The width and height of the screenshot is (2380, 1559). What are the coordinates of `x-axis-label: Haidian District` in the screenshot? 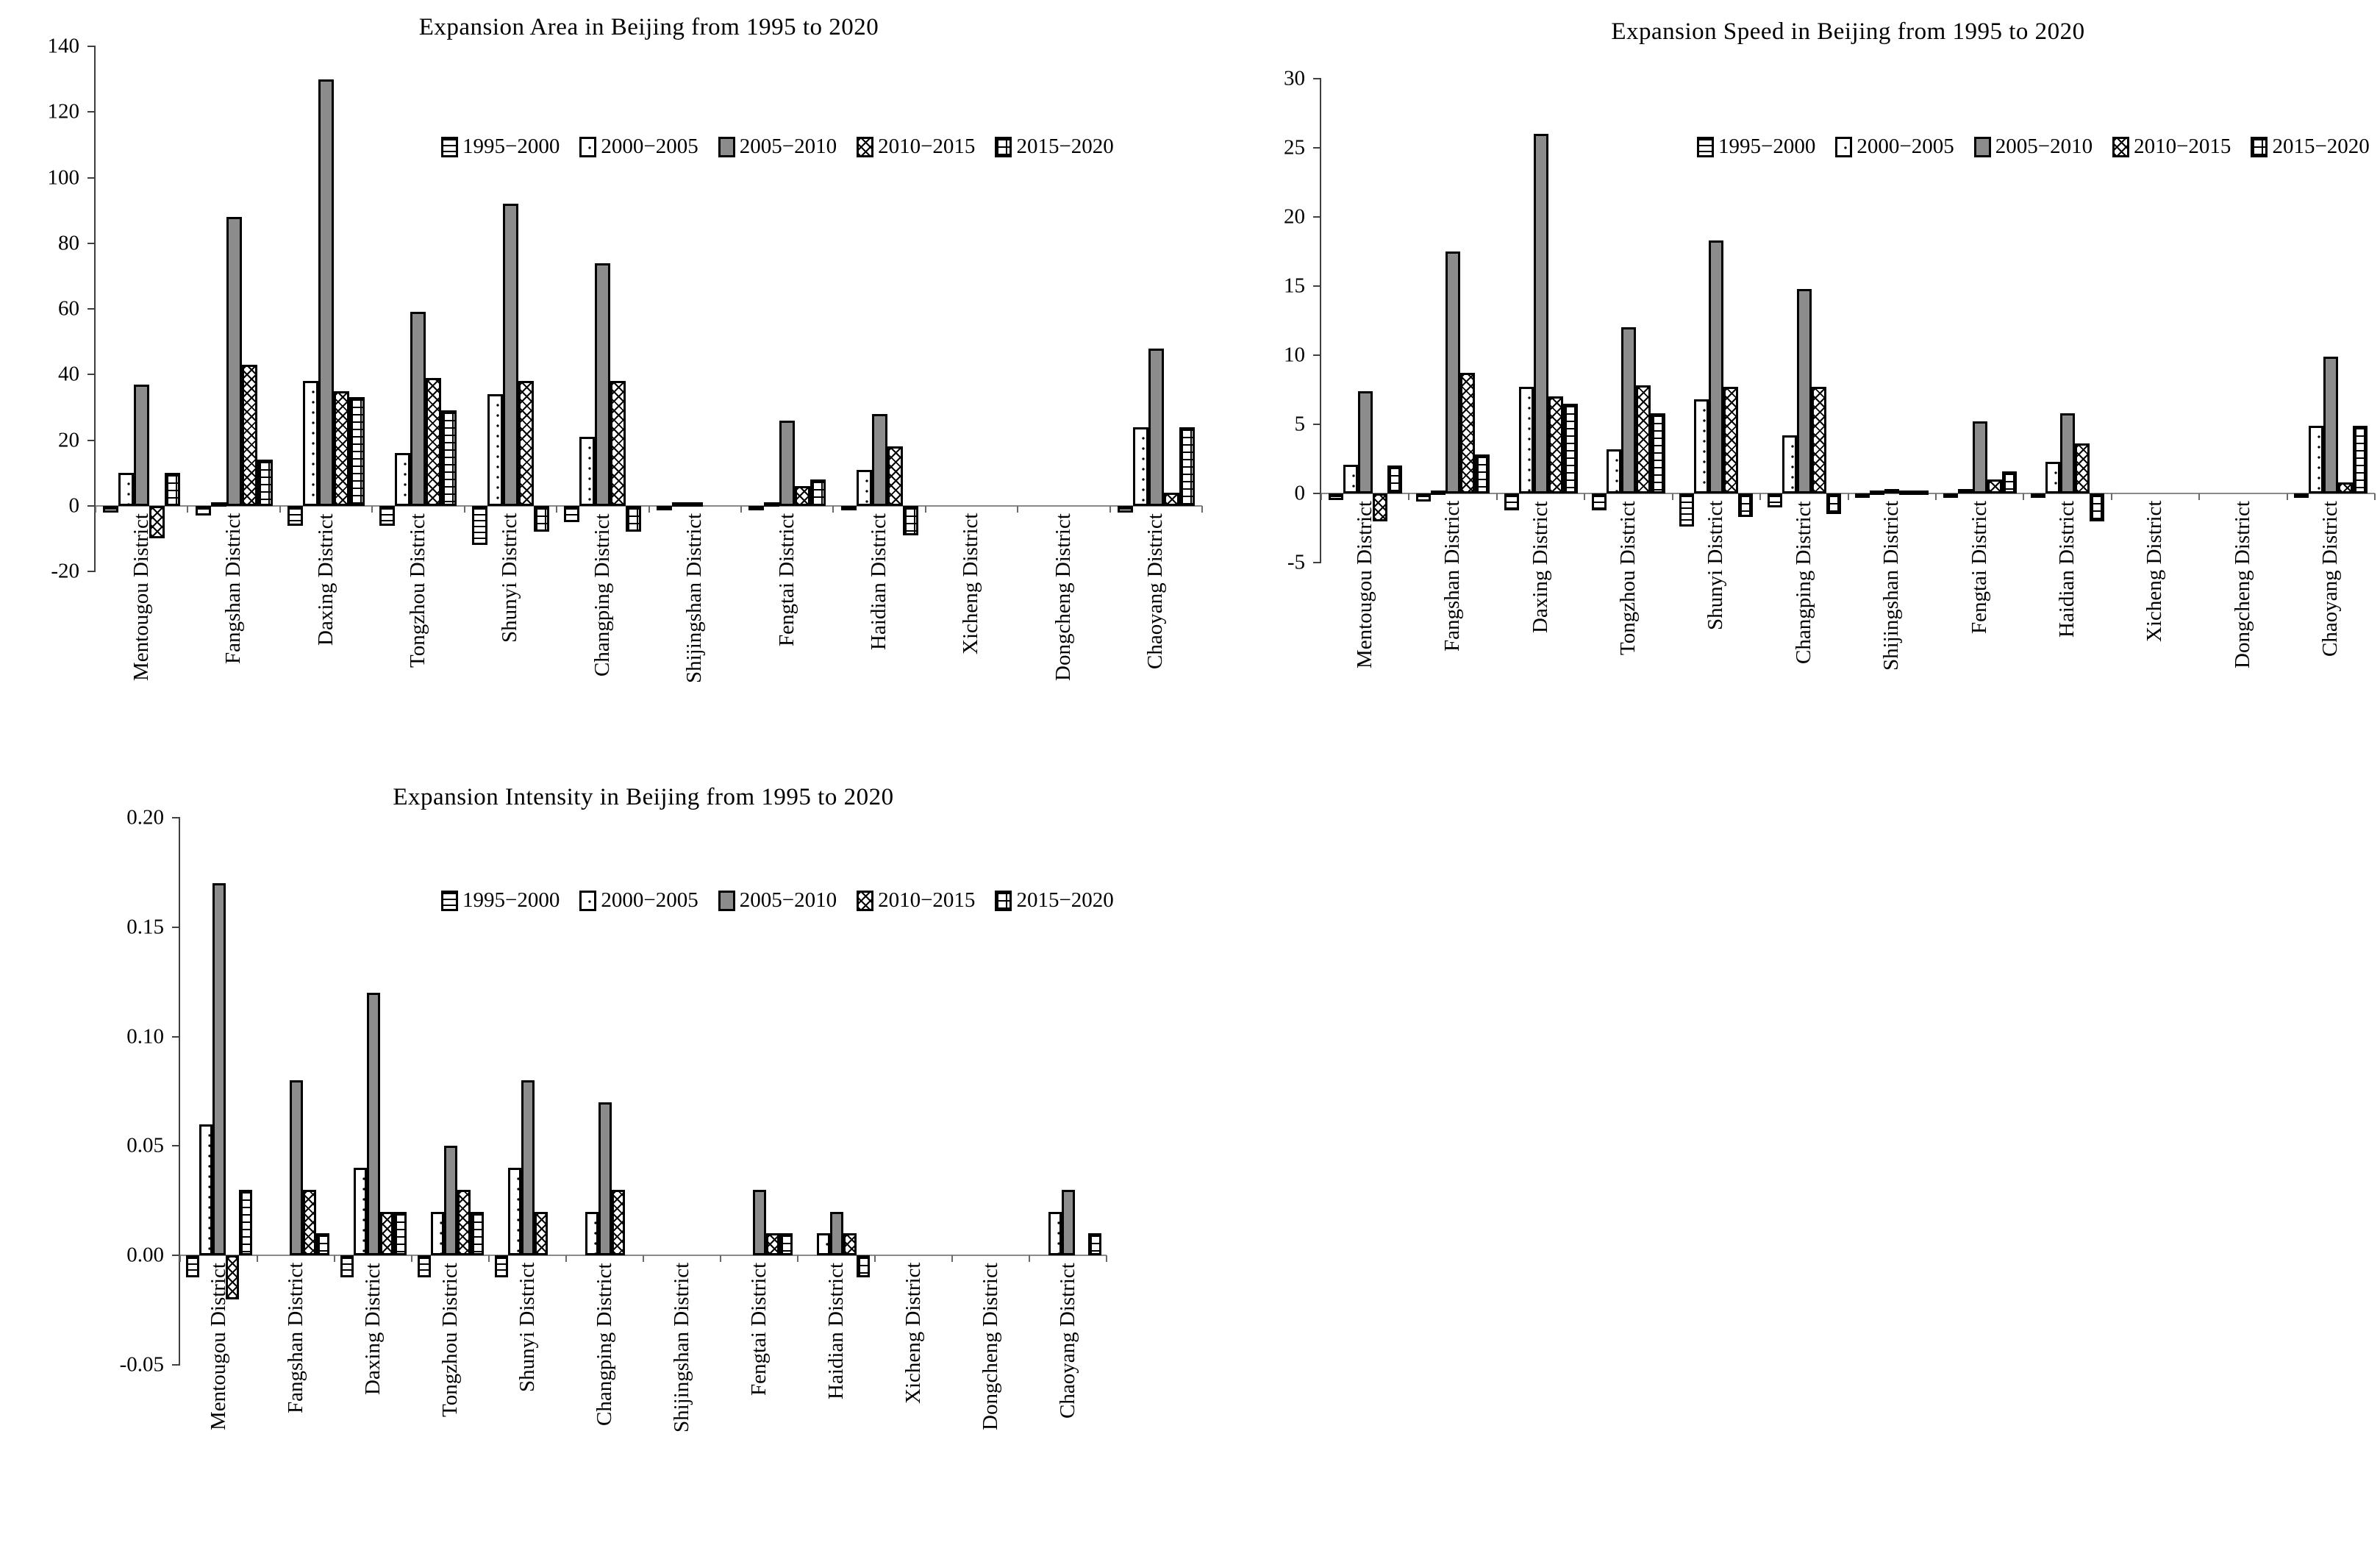 It's located at (2067, 570).